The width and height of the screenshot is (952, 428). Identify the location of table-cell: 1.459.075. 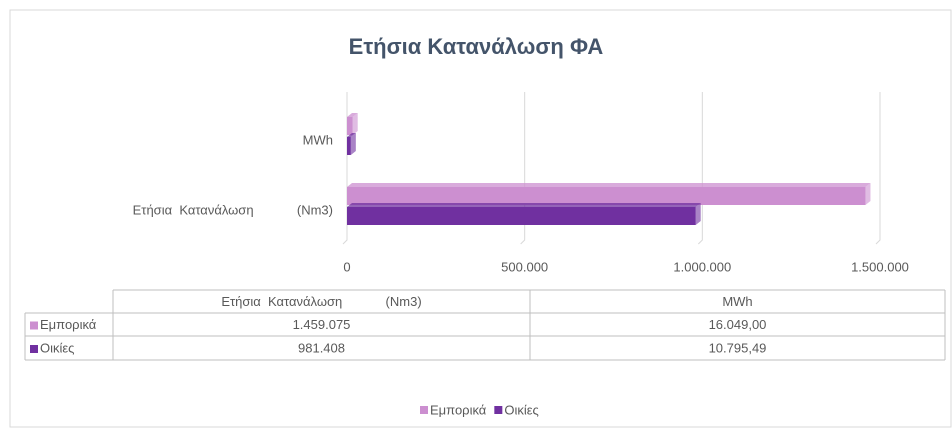
(322, 324).